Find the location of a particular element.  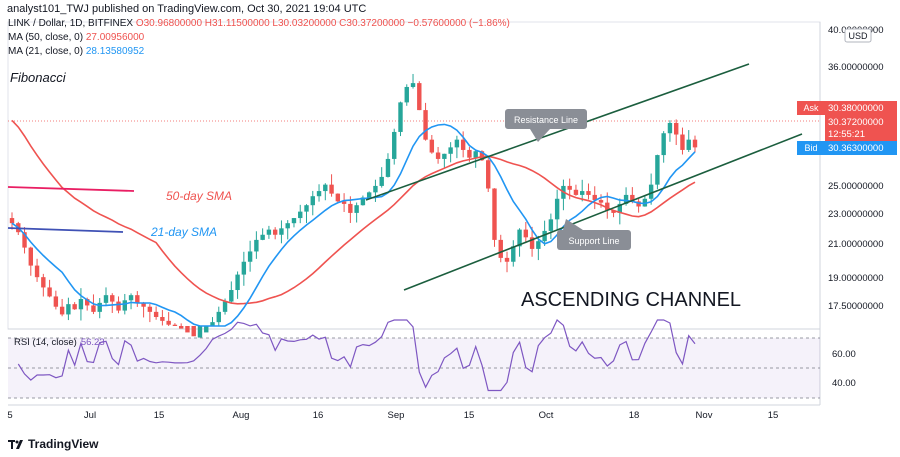

ma21-legend-value: 28.13580952 is located at coordinates (115, 51).